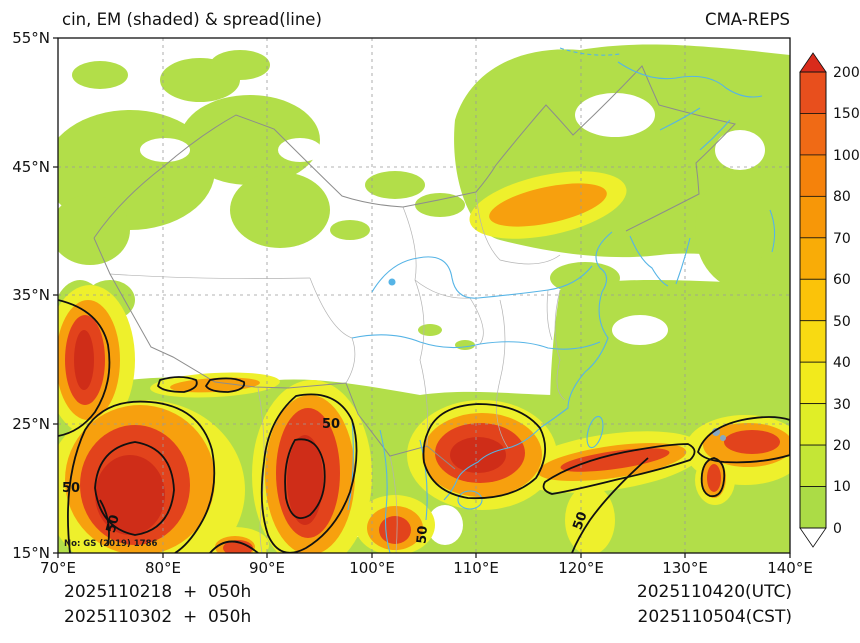 This screenshot has width=860, height=643. Describe the element at coordinates (58, 568) in the screenshot. I see `x-tick-label: 70°E` at that location.